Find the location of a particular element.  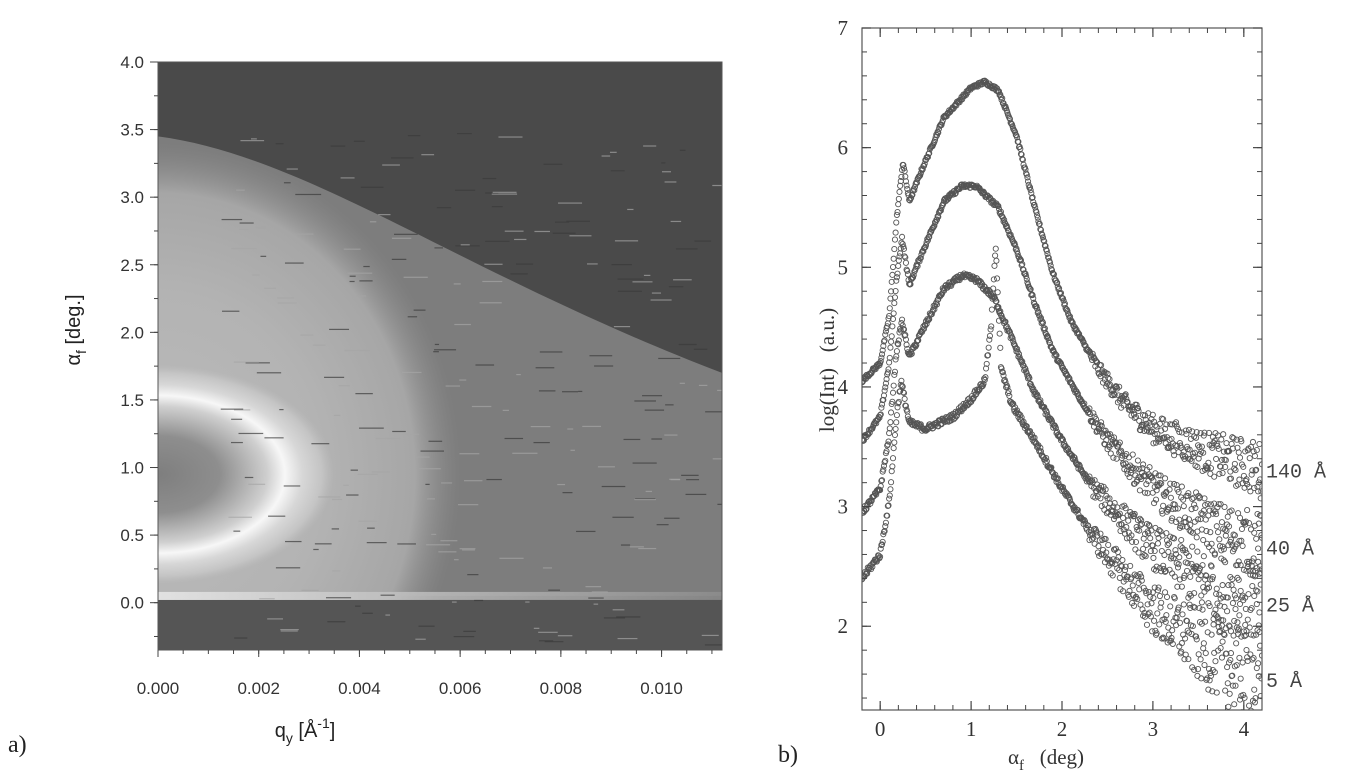

heatmap-x-axis-label: qy [Å-1] is located at coordinates (305, 730).